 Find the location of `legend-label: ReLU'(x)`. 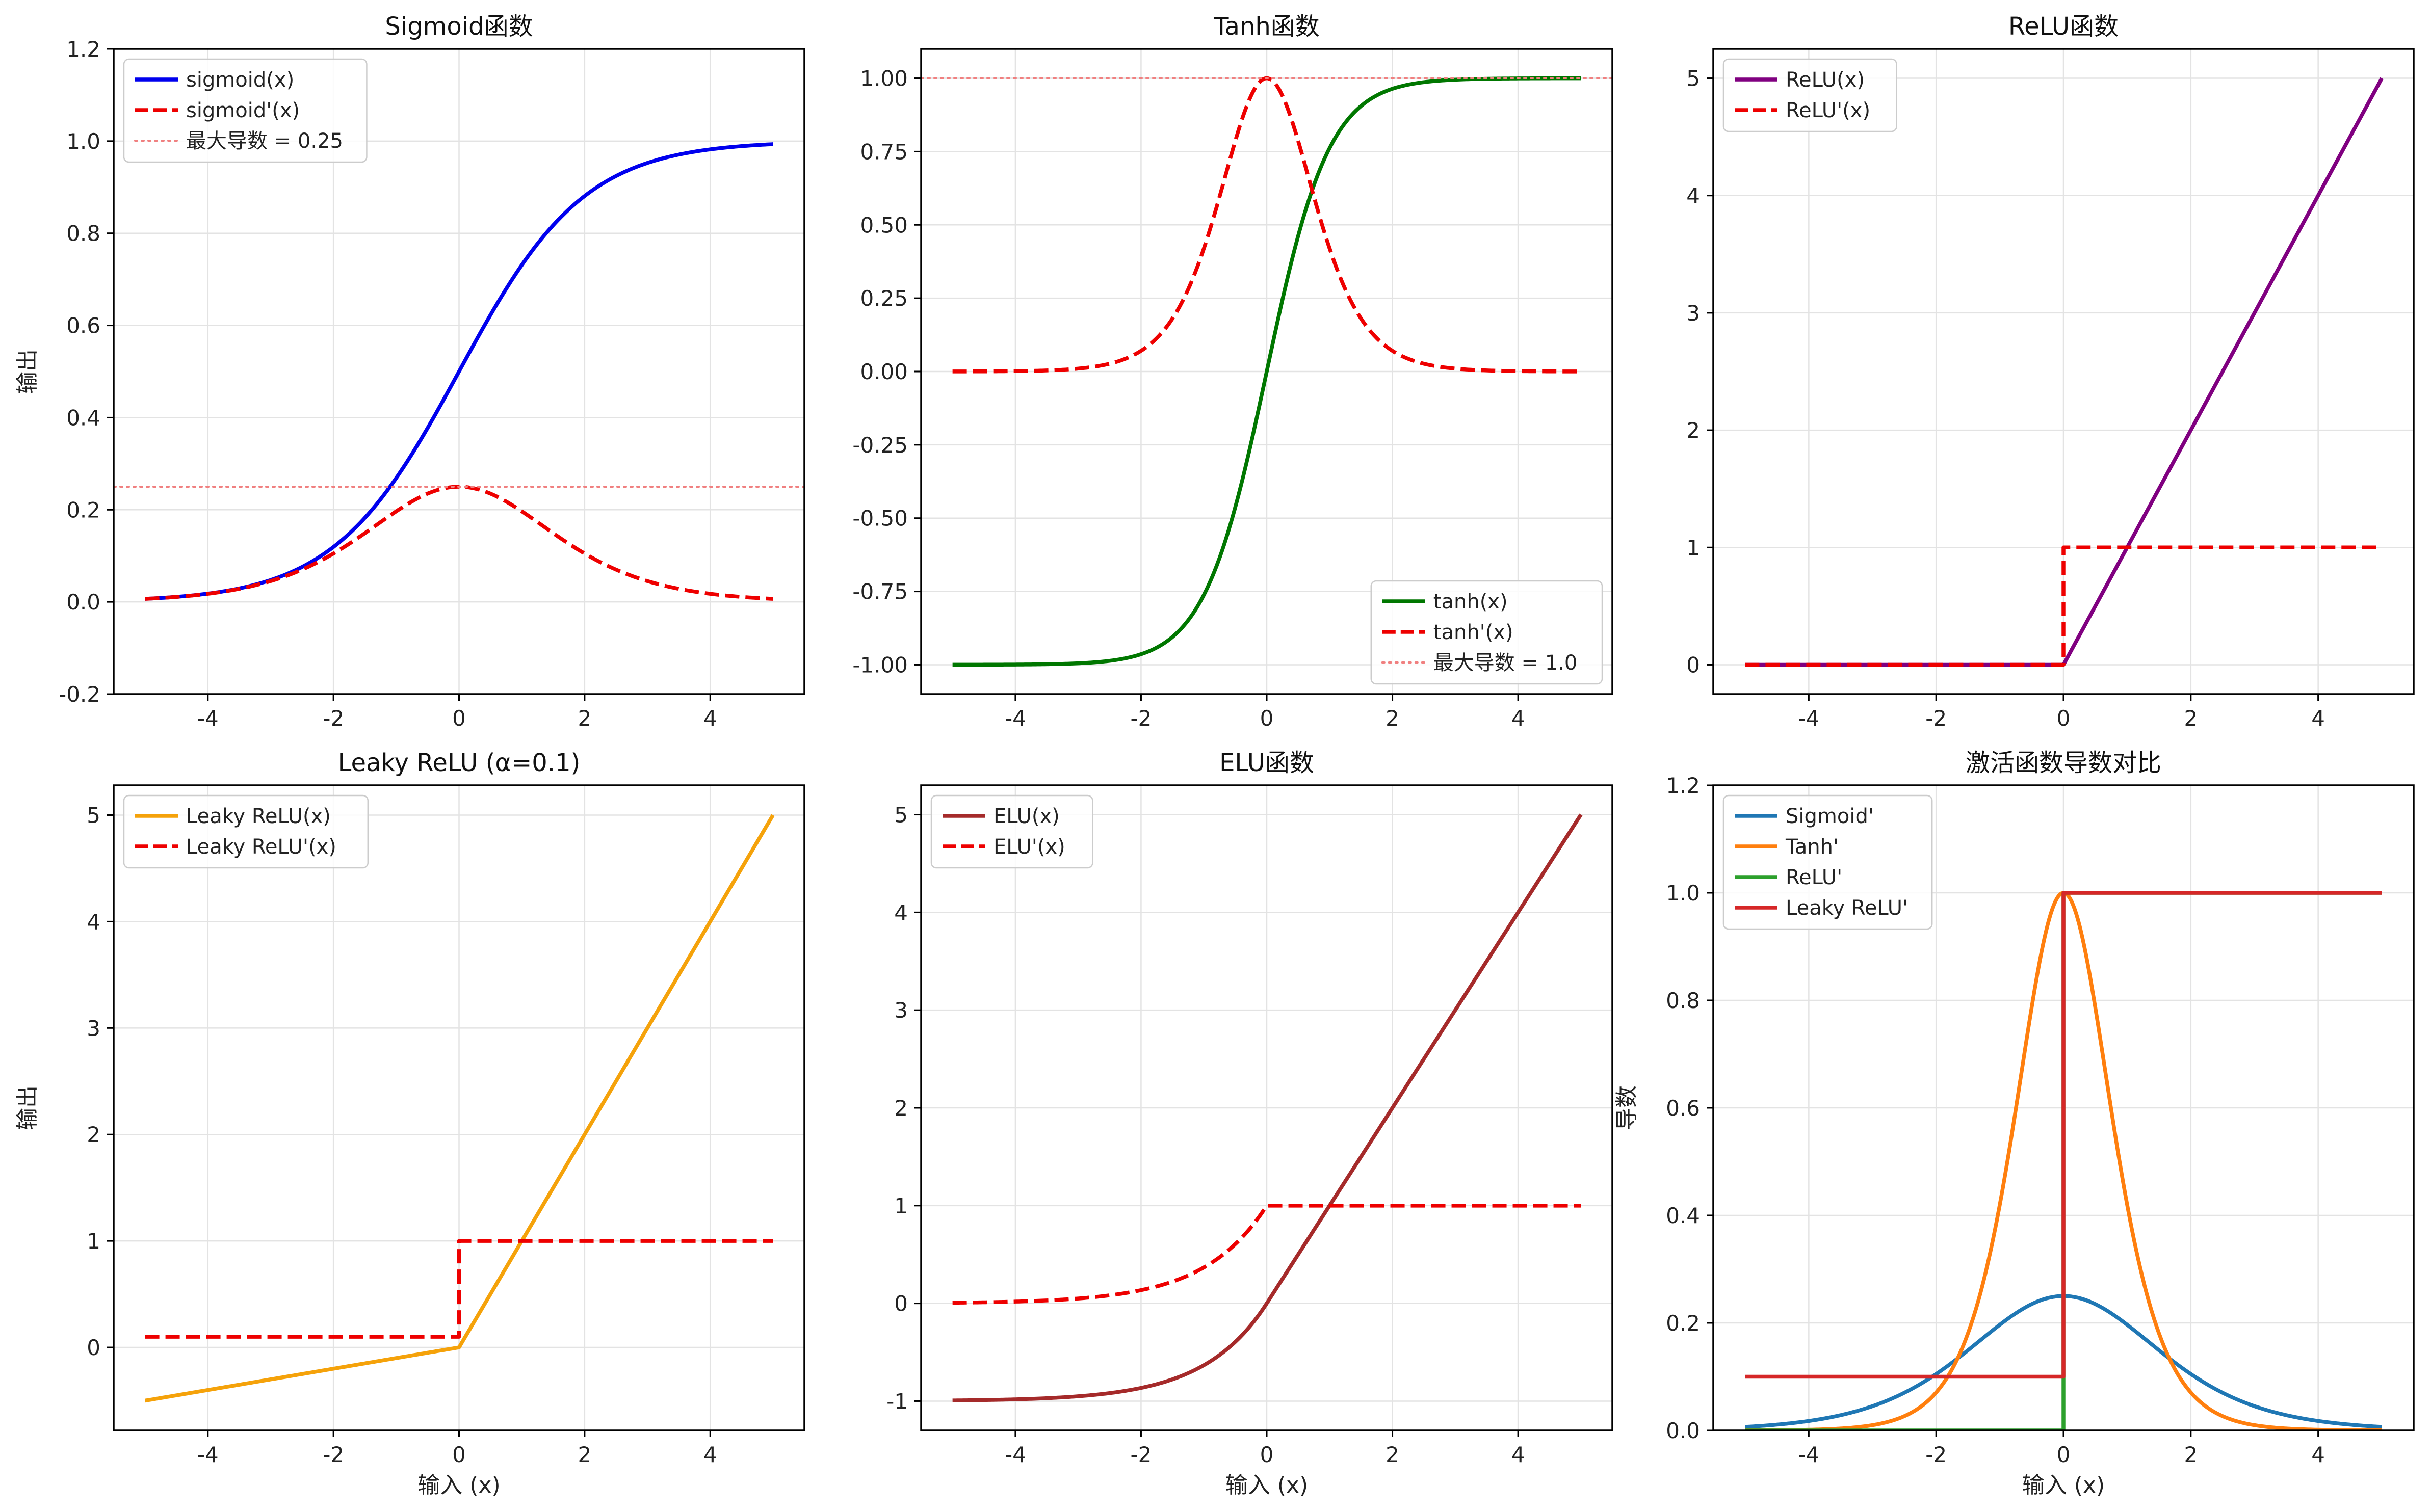

legend-label: ReLU'(x) is located at coordinates (1828, 110).